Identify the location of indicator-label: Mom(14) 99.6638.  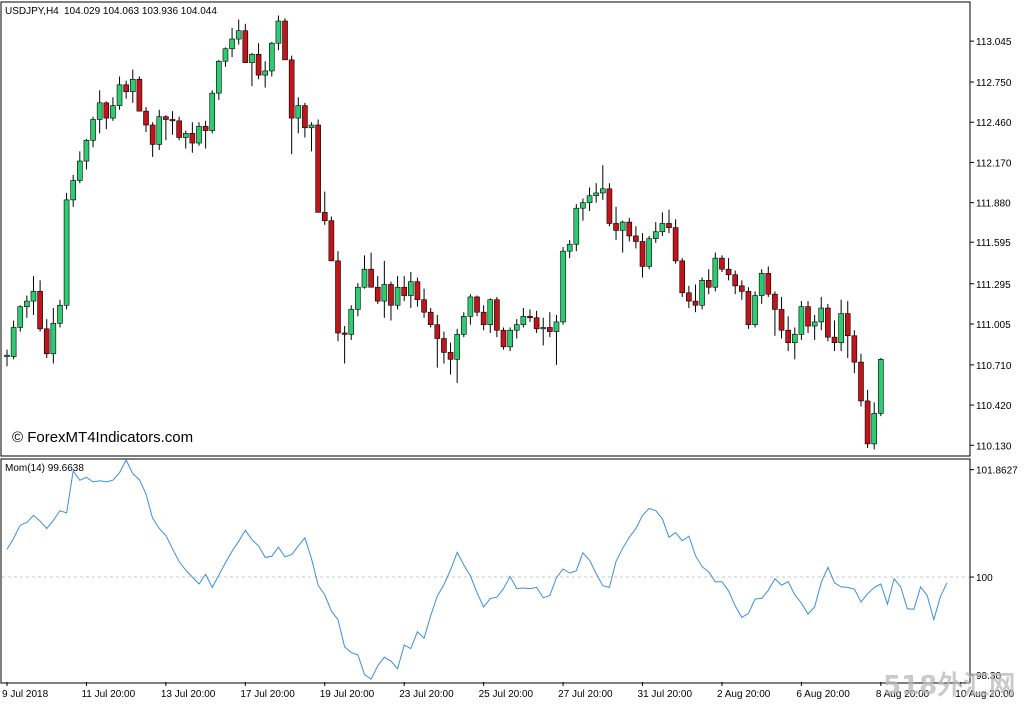
(44, 468).